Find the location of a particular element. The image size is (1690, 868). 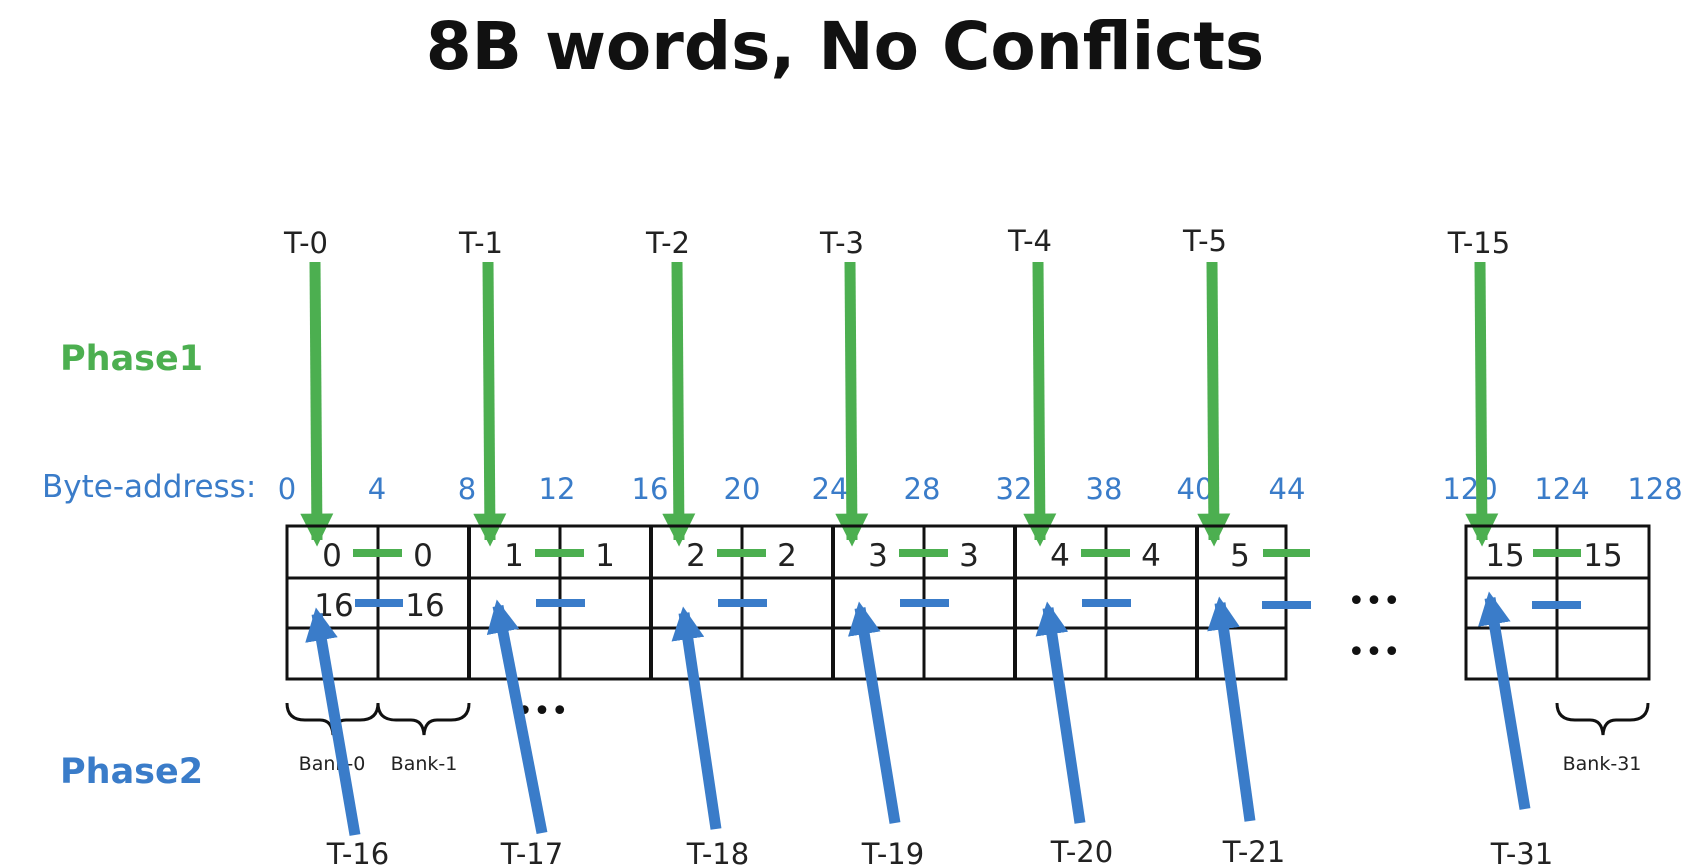

phase2-arrow-t18 is located at coordinates (696, 718).